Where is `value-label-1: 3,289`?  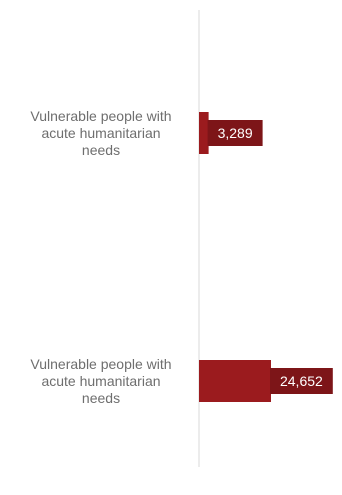
value-label-1: 3,289 is located at coordinates (235, 133).